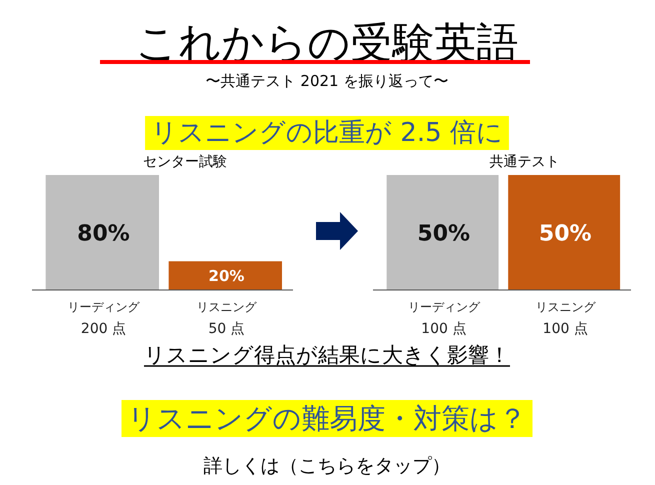 This screenshot has width=655, height=485. What do you see at coordinates (327, 133) in the screenshot?
I see `text: リスニングの比重が 2.5 倍に` at bounding box center [327, 133].